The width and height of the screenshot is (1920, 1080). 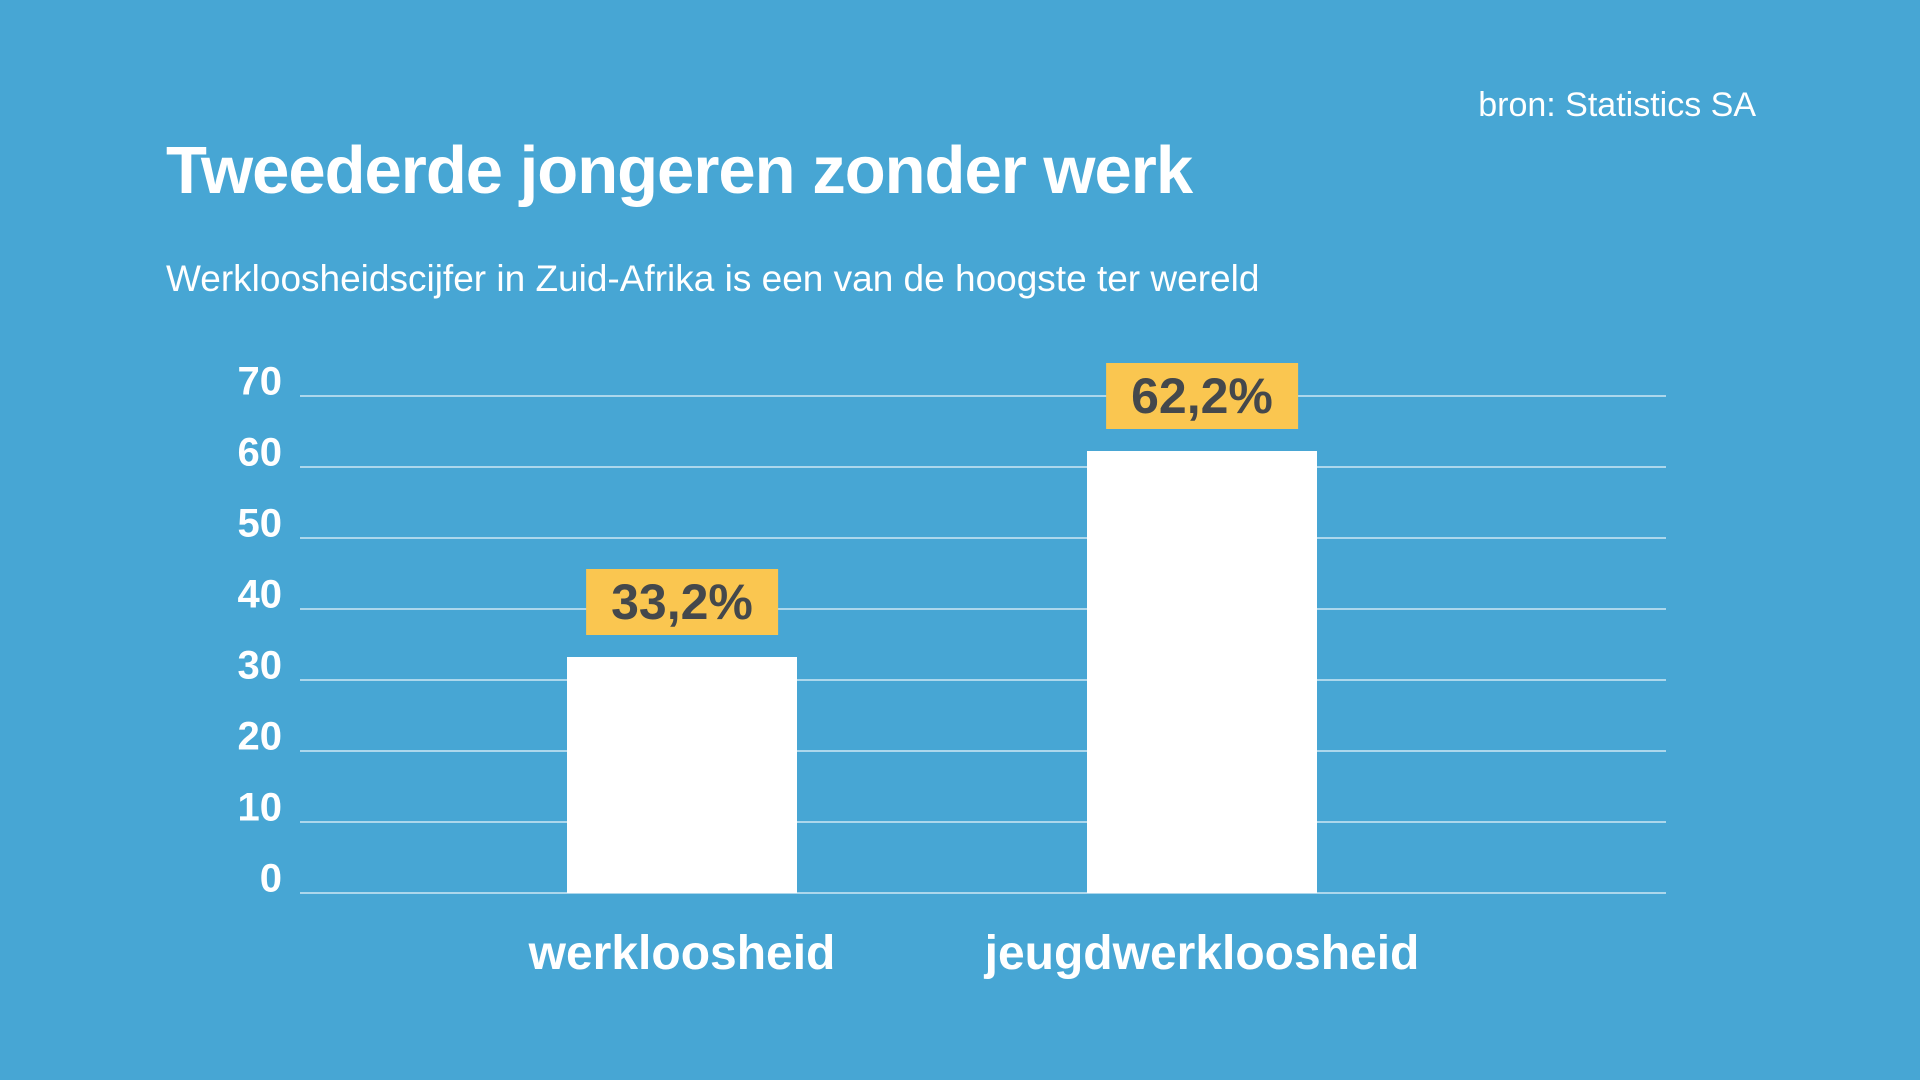 What do you see at coordinates (682, 953) in the screenshot?
I see `x-axis-label-werkloosheid: werkloosheid` at bounding box center [682, 953].